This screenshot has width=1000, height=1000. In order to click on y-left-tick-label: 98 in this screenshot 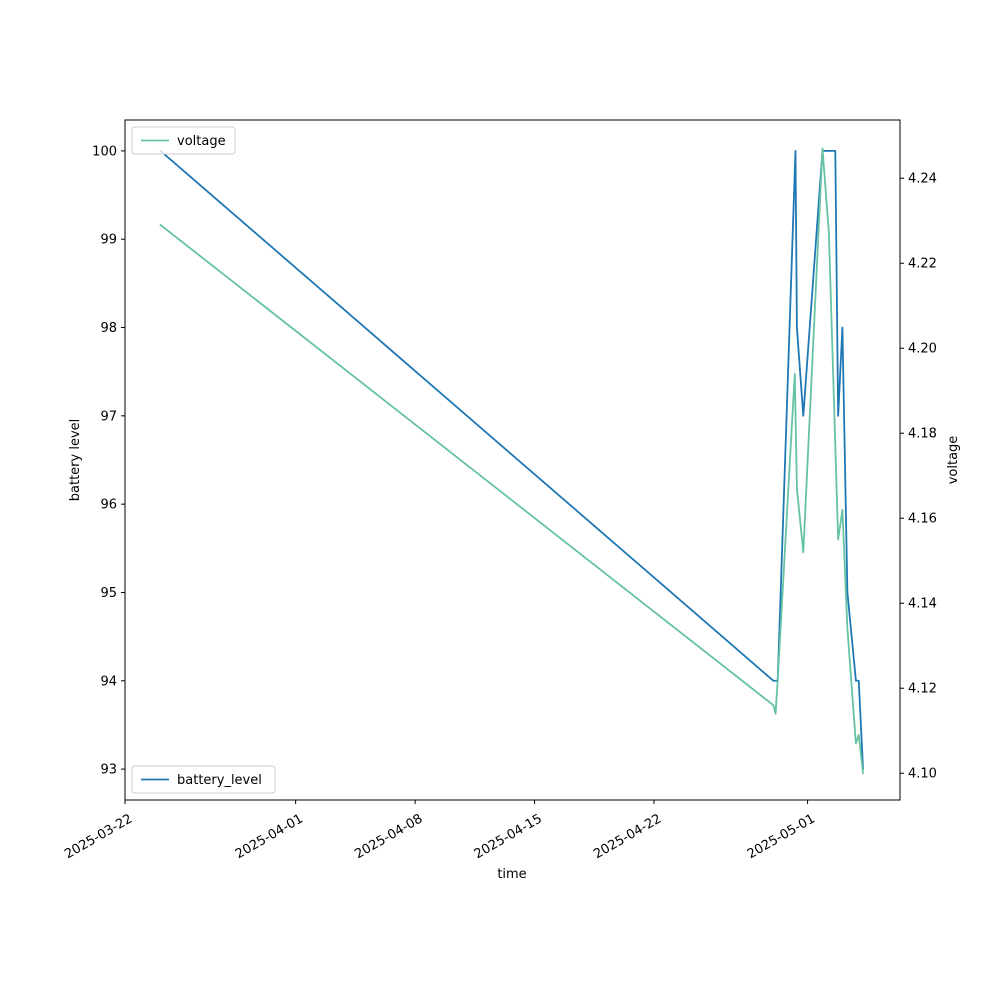, I will do `click(108, 328)`.